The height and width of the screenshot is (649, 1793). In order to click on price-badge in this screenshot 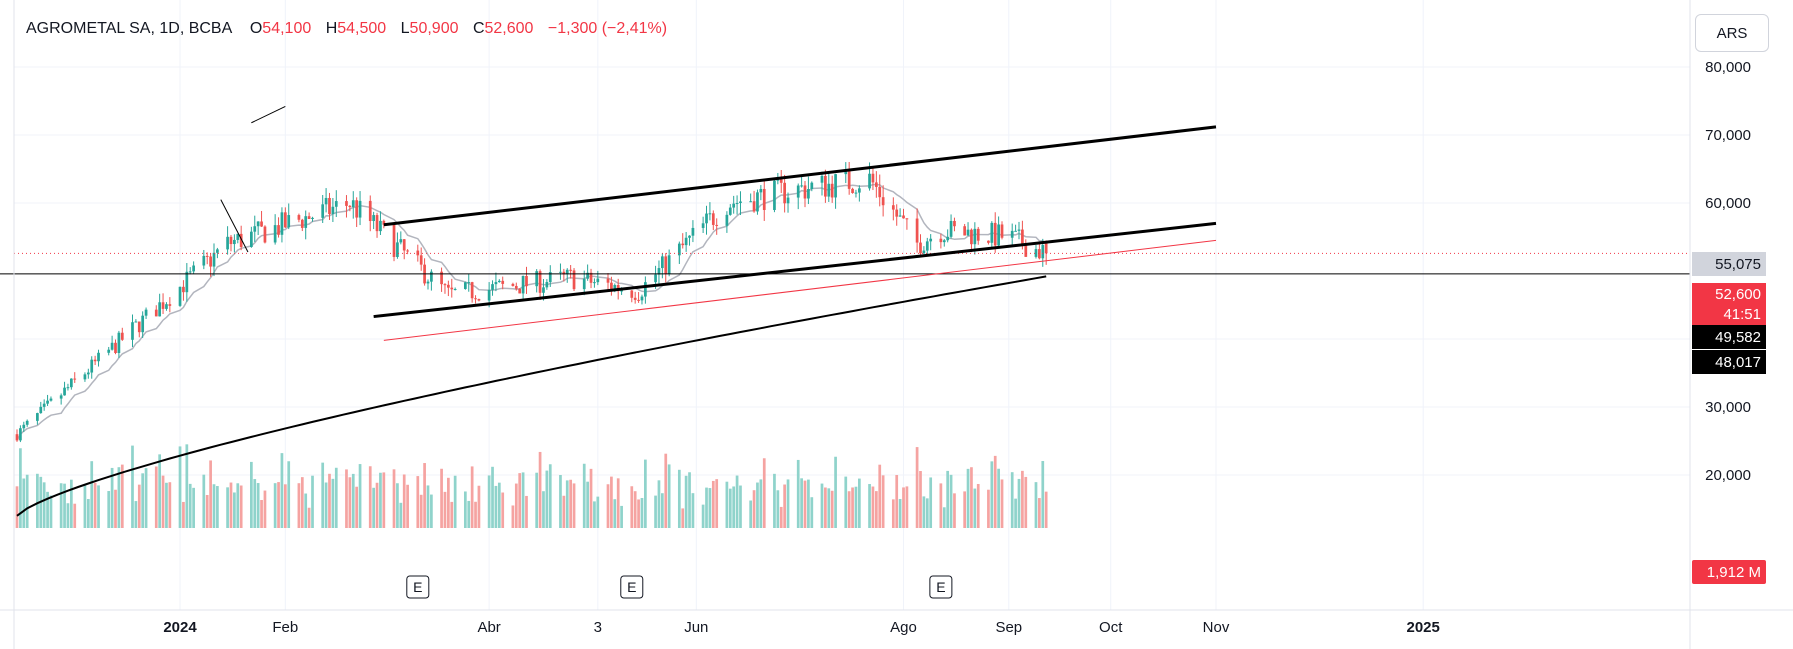, I will do `click(1729, 264)`.